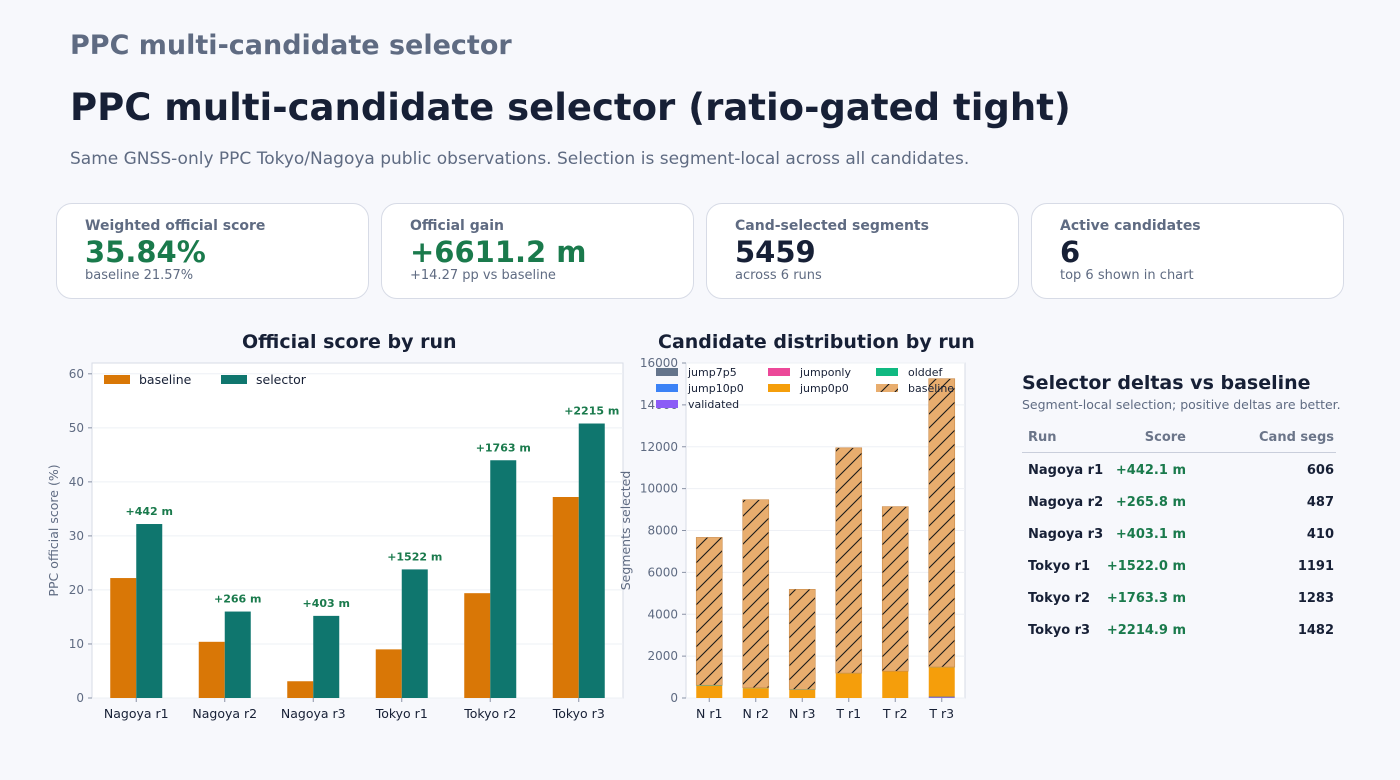 This screenshot has width=1400, height=780. I want to click on x-tick-label: Nagoya r2, so click(224, 713).